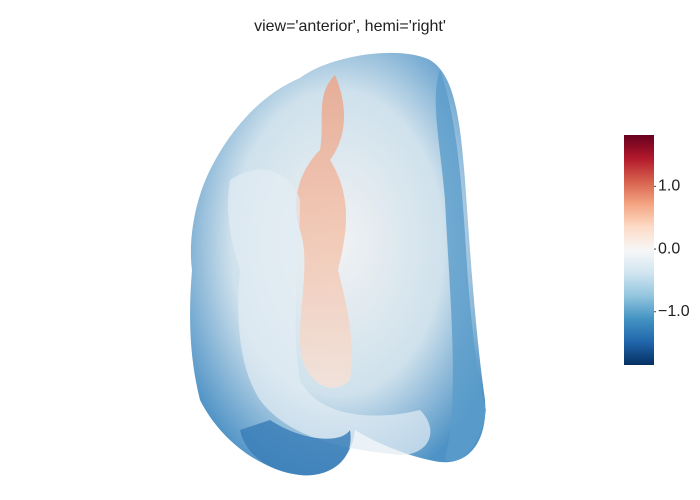 This screenshot has height=500, width=700. What do you see at coordinates (669, 186) in the screenshot?
I see `colorbar-tick-label: 1.0` at bounding box center [669, 186].